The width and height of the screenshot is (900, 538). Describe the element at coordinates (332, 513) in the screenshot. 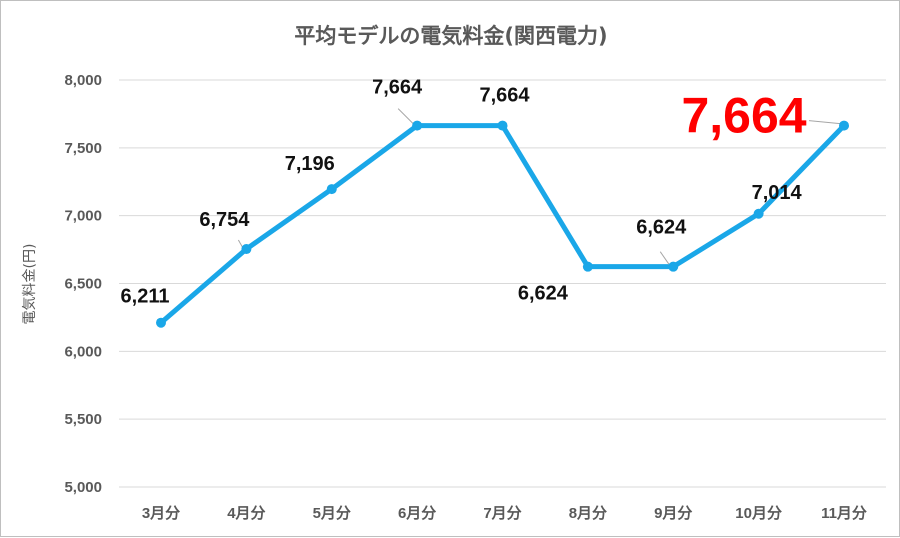

I see `x-tick-label: 5月分` at that location.